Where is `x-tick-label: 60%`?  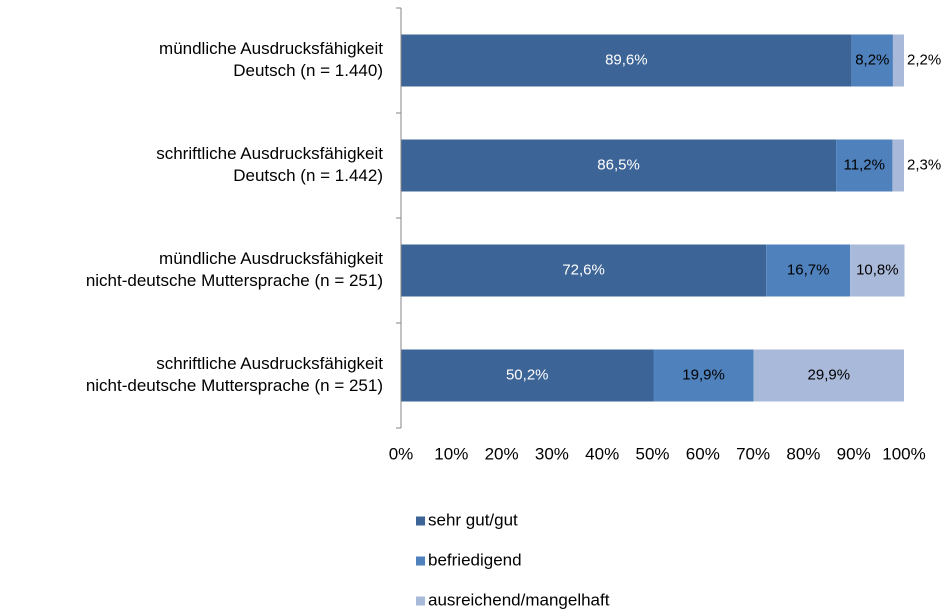
x-tick-label: 60% is located at coordinates (703, 453).